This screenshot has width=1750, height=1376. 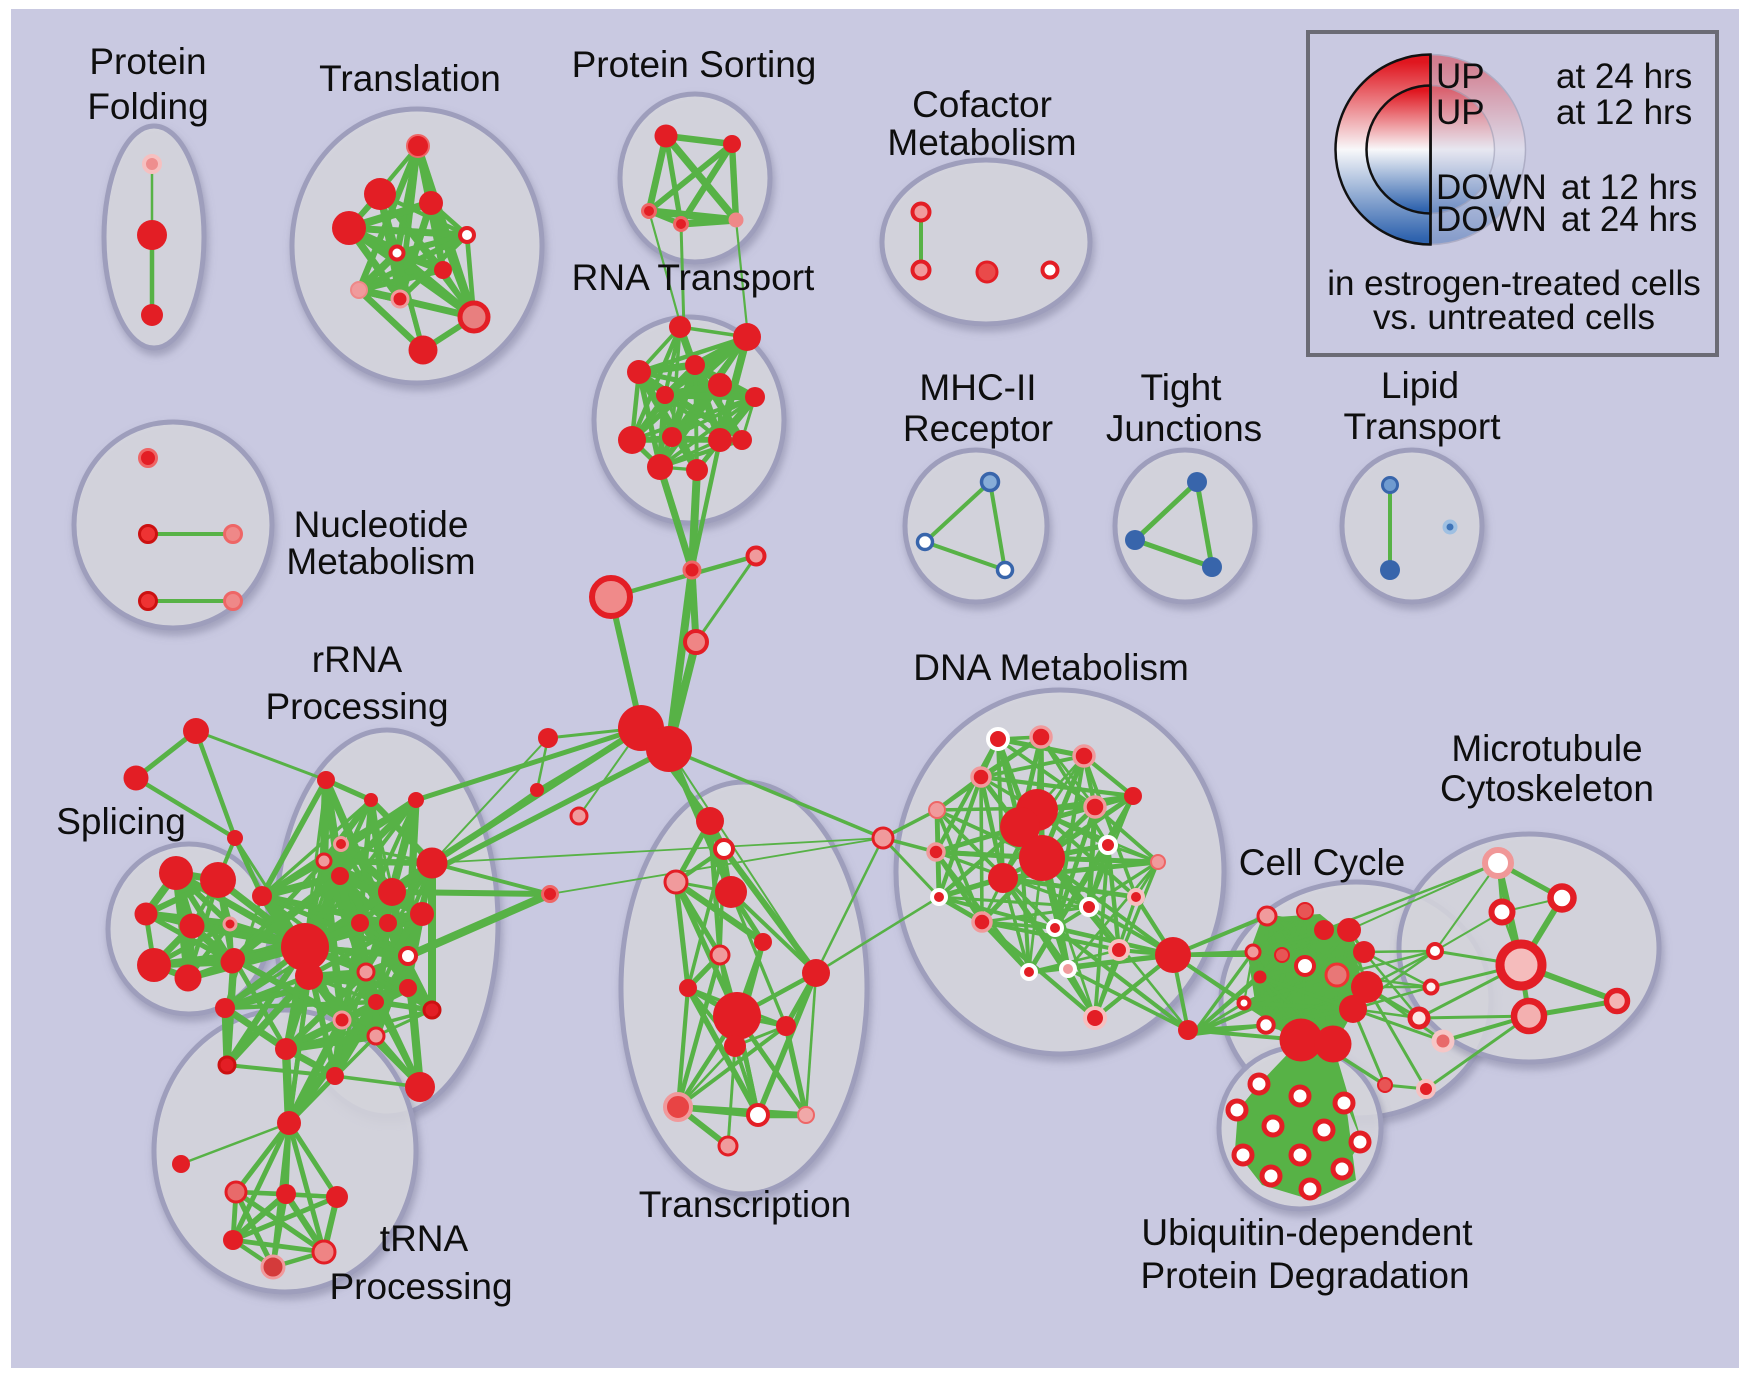 I want to click on svg-text: Transcription, so click(x=745, y=1204).